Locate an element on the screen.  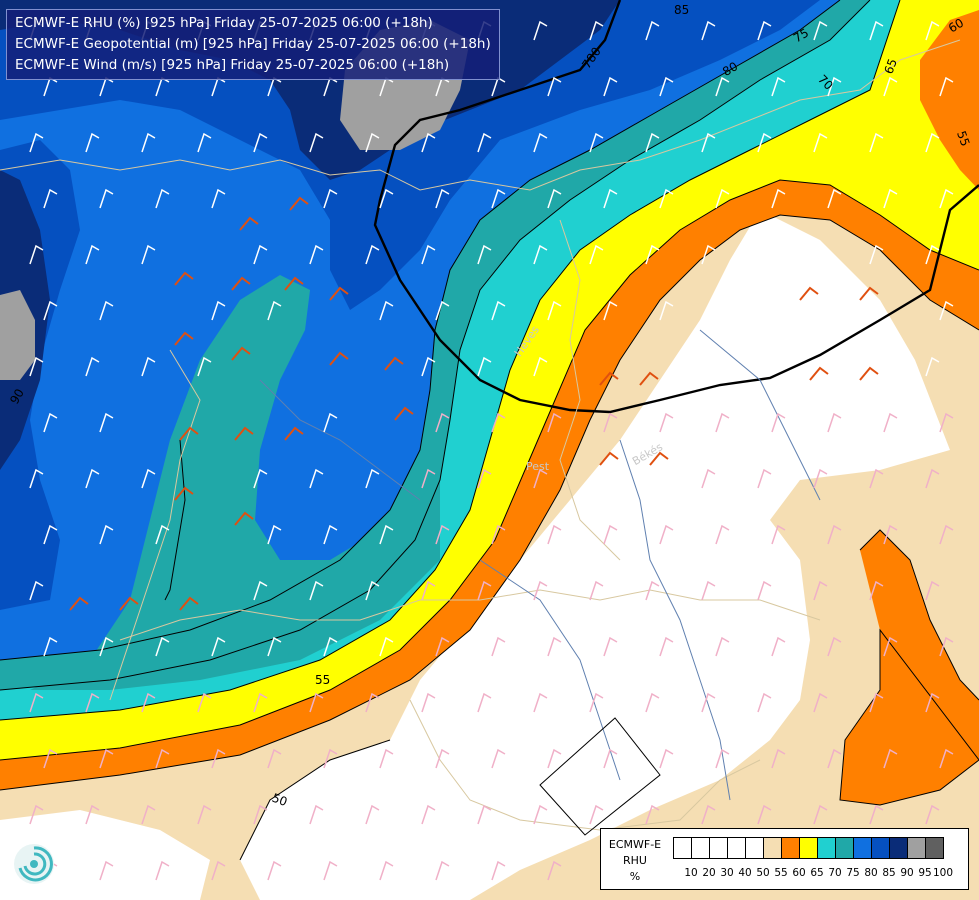
legend-tick-label: 20 is located at coordinates (709, 873).